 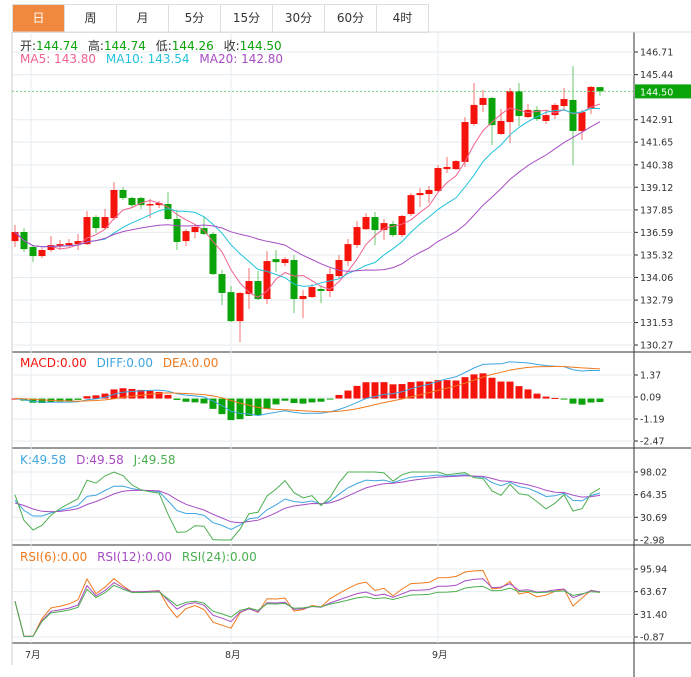 What do you see at coordinates (91, 18) in the screenshot?
I see `tab-1: 周` at bounding box center [91, 18].